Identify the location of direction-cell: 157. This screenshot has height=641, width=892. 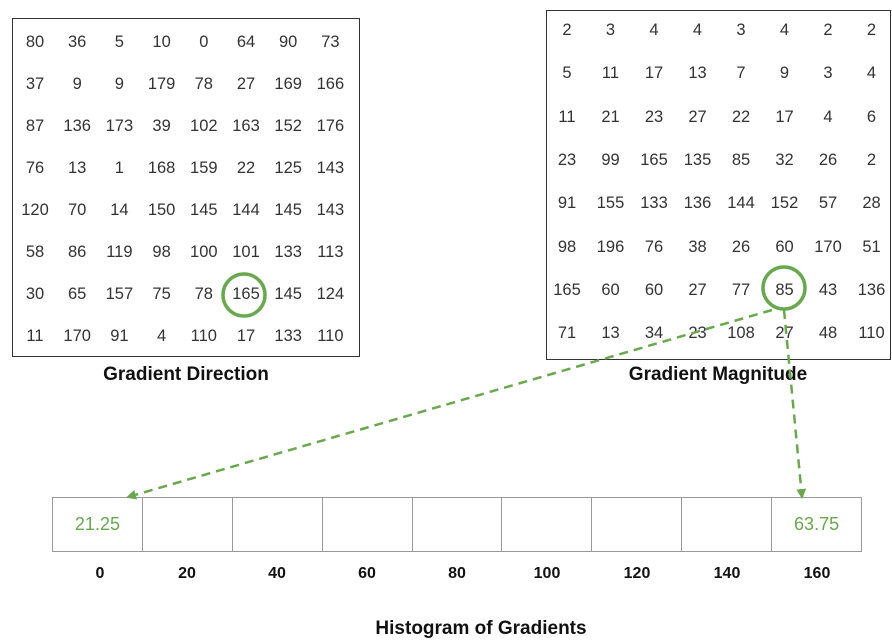
(119, 294).